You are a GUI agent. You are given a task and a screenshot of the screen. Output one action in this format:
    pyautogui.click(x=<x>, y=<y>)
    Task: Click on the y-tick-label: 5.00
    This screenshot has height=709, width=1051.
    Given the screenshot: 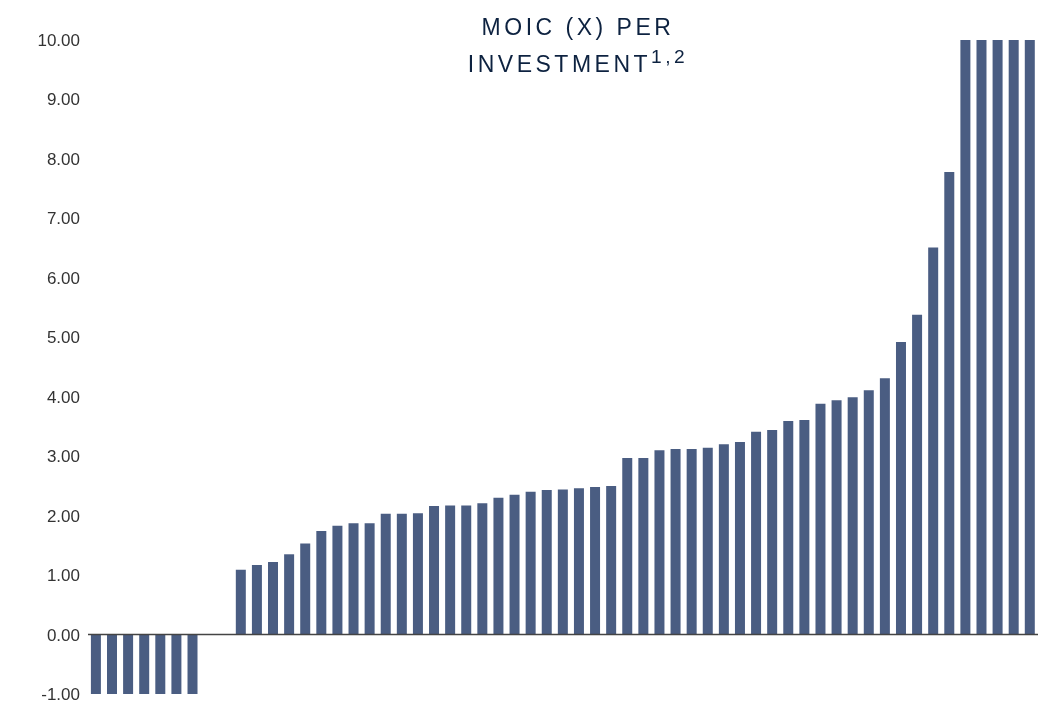 What is the action you would take?
    pyautogui.click(x=63, y=338)
    